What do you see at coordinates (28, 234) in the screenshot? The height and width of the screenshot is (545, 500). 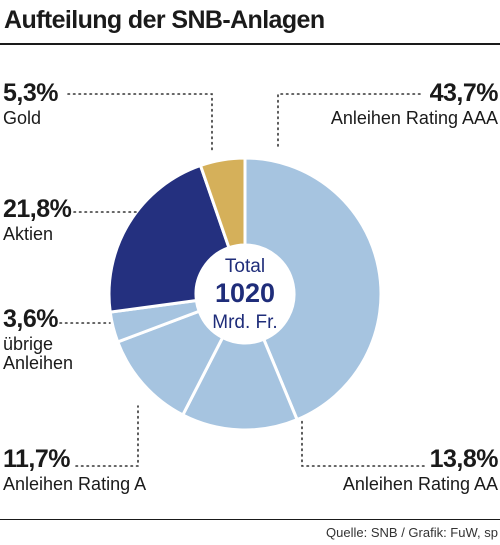 I see `label-aktien-name: Aktien` at bounding box center [28, 234].